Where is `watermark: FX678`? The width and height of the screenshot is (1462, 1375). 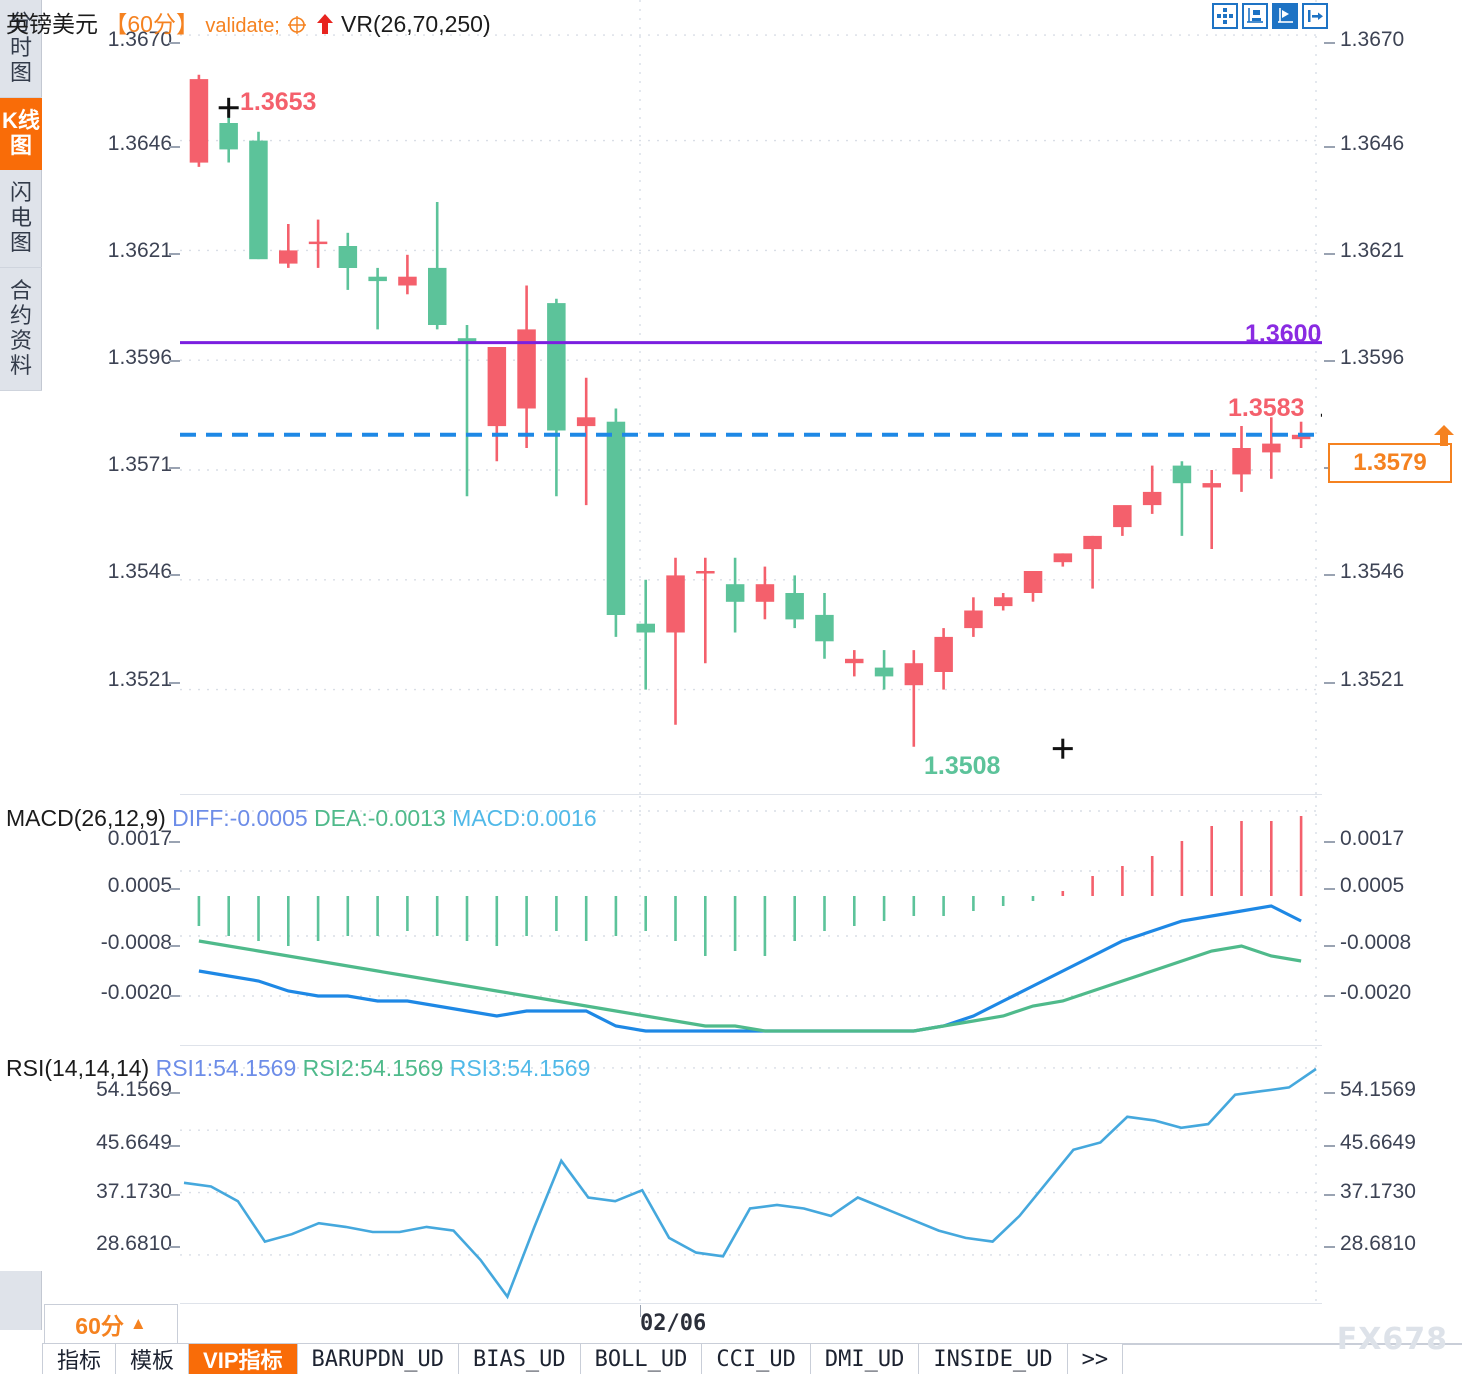
watermark: FX678 is located at coordinates (1392, 1339).